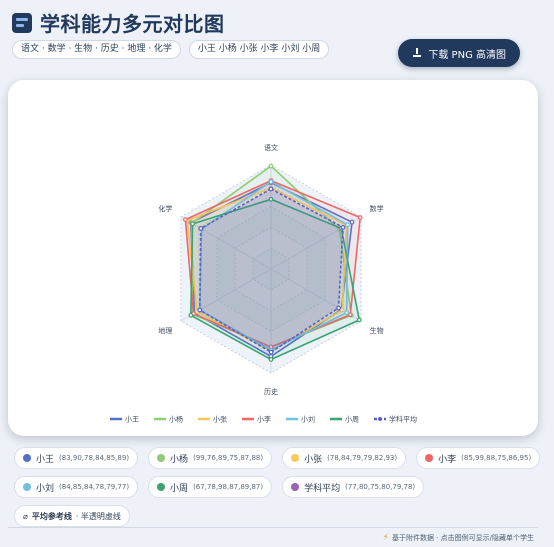 This screenshot has height=547, width=554. What do you see at coordinates (279, 516) in the screenshot?
I see `reference-row: ⌀ 平均参考线 · 半透明虚线` at bounding box center [279, 516].